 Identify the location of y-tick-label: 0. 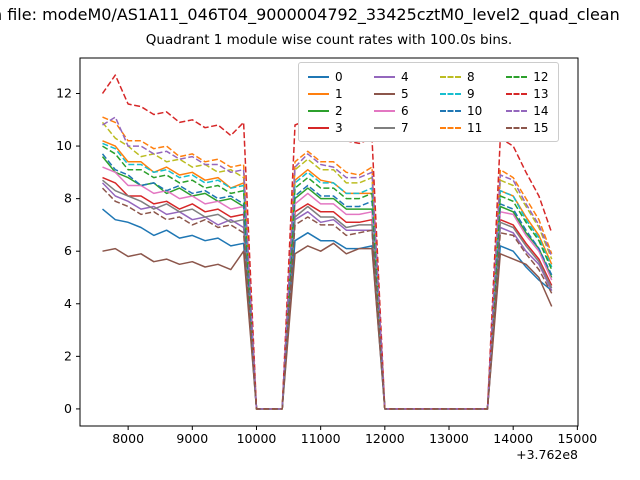
(68, 408).